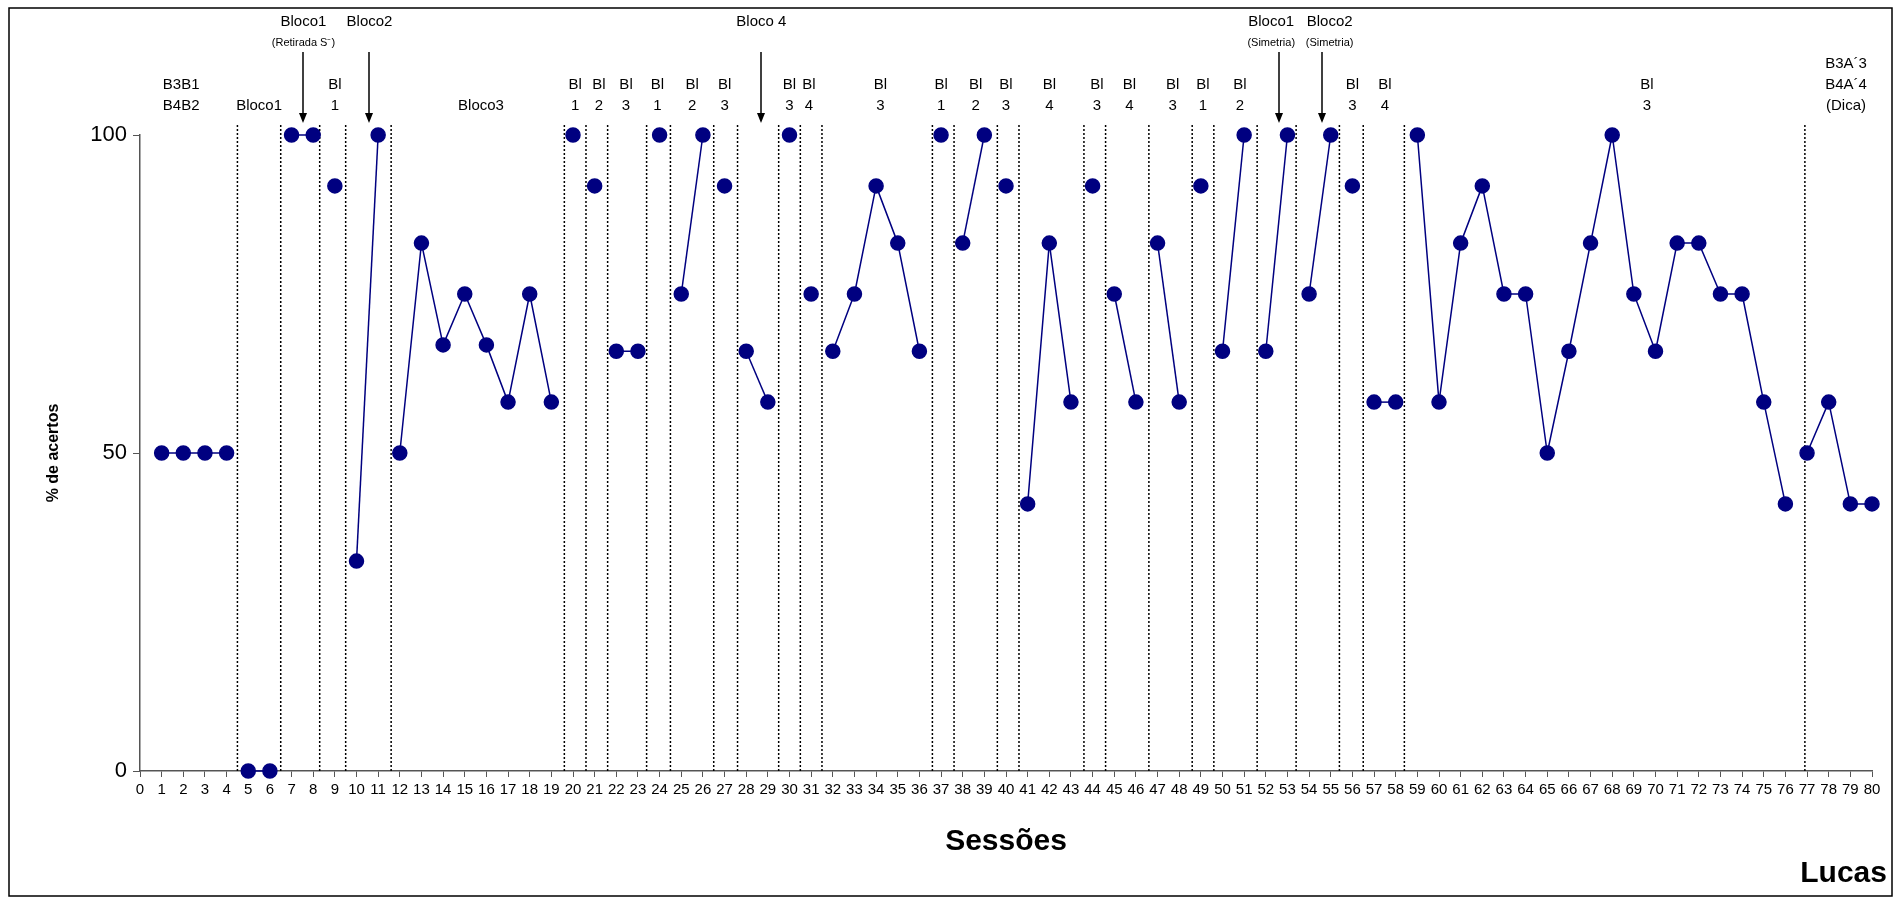  What do you see at coordinates (811, 789) in the screenshot?
I see `x-tick-label: 31` at bounding box center [811, 789].